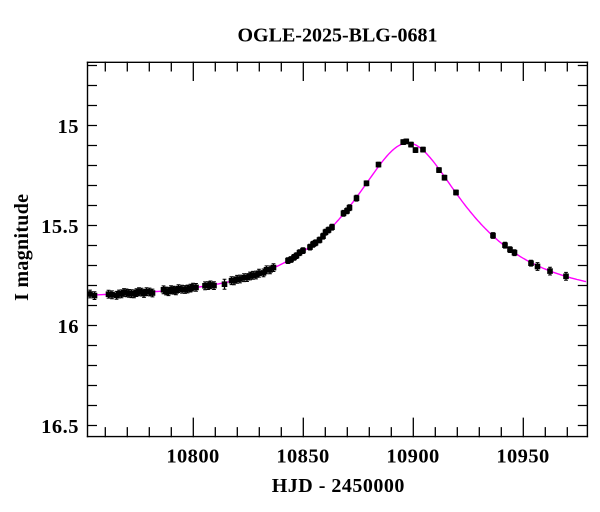  What do you see at coordinates (412, 456) in the screenshot?
I see `svg-text: 10900` at bounding box center [412, 456].